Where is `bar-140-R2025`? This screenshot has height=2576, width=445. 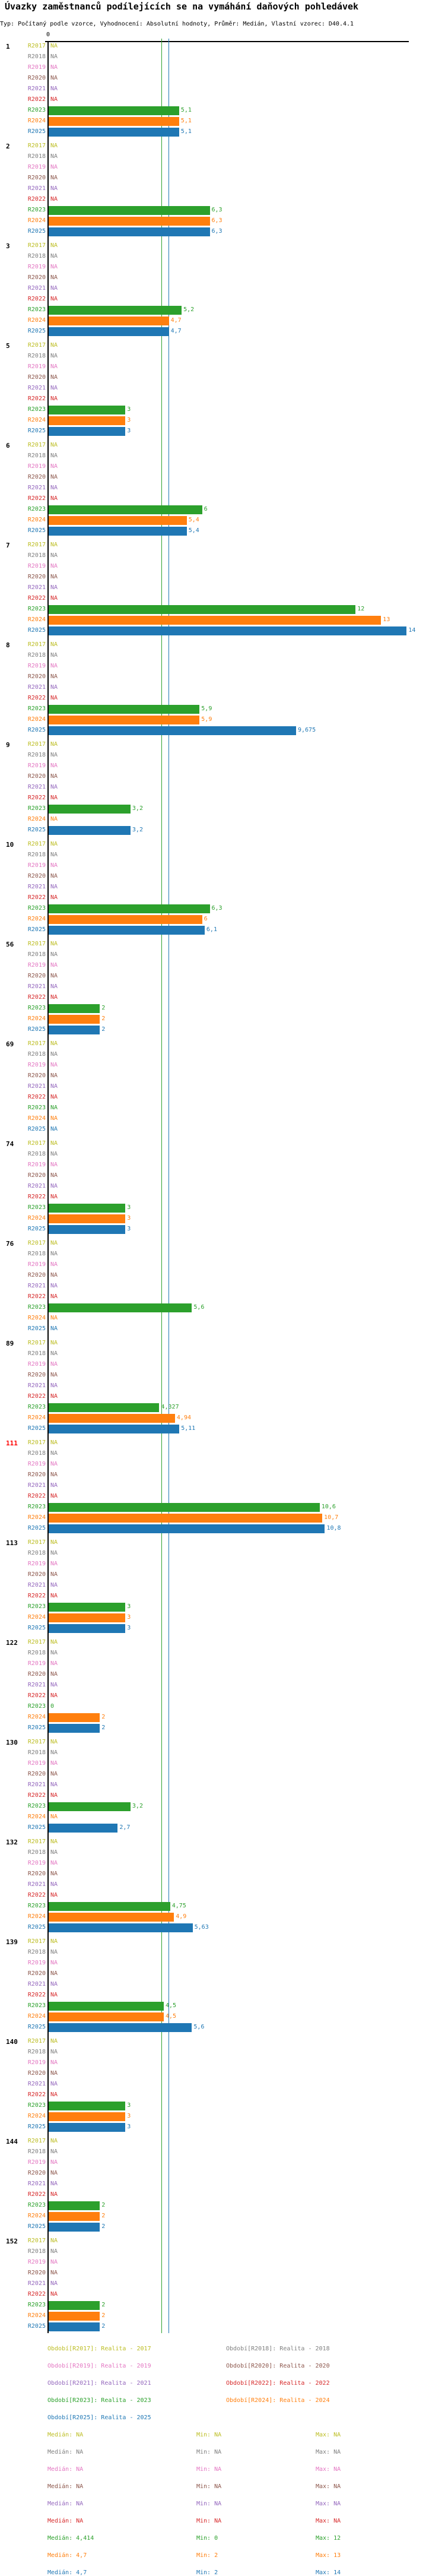
bar-140-R2025 is located at coordinates (88, 2127).